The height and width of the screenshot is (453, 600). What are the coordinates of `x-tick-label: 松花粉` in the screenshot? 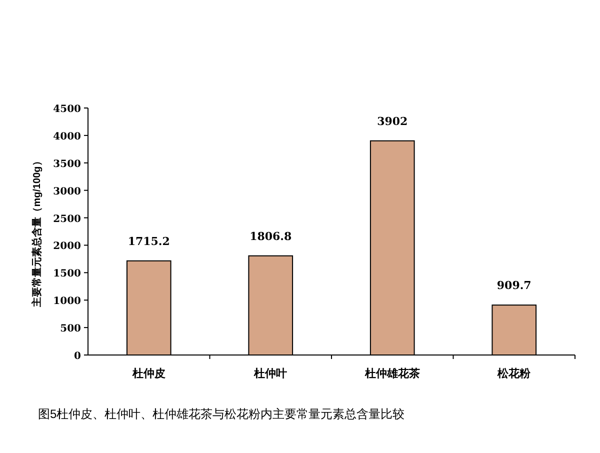 It's located at (514, 373).